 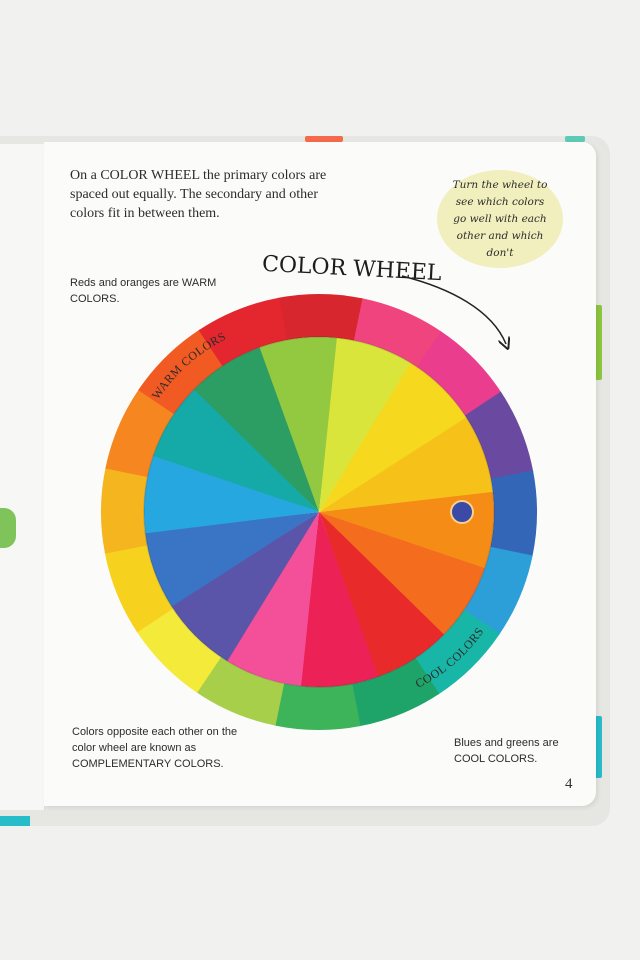 What do you see at coordinates (575, 139) in the screenshot?
I see `page-tab-teal` at bounding box center [575, 139].